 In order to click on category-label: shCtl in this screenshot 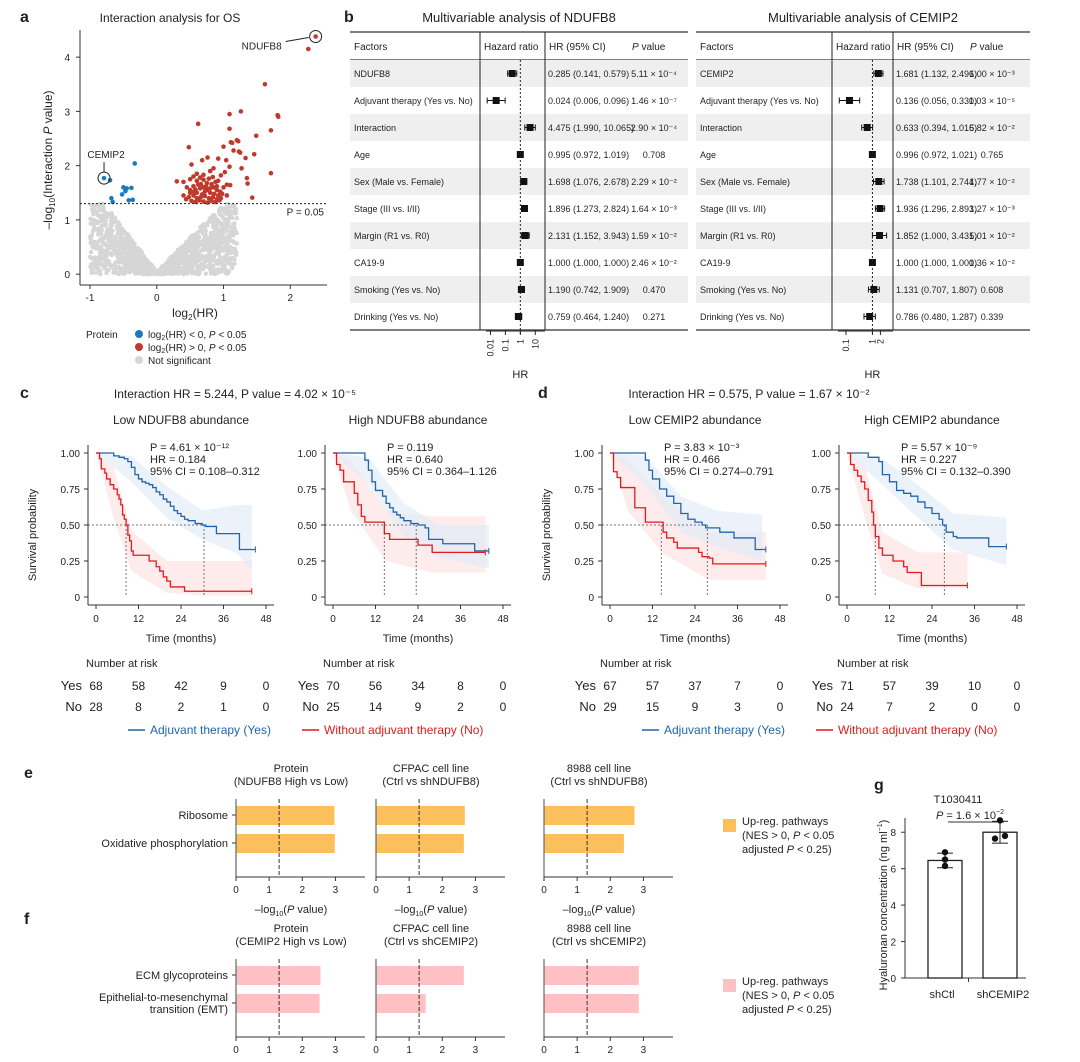, I will do `click(941, 995)`.